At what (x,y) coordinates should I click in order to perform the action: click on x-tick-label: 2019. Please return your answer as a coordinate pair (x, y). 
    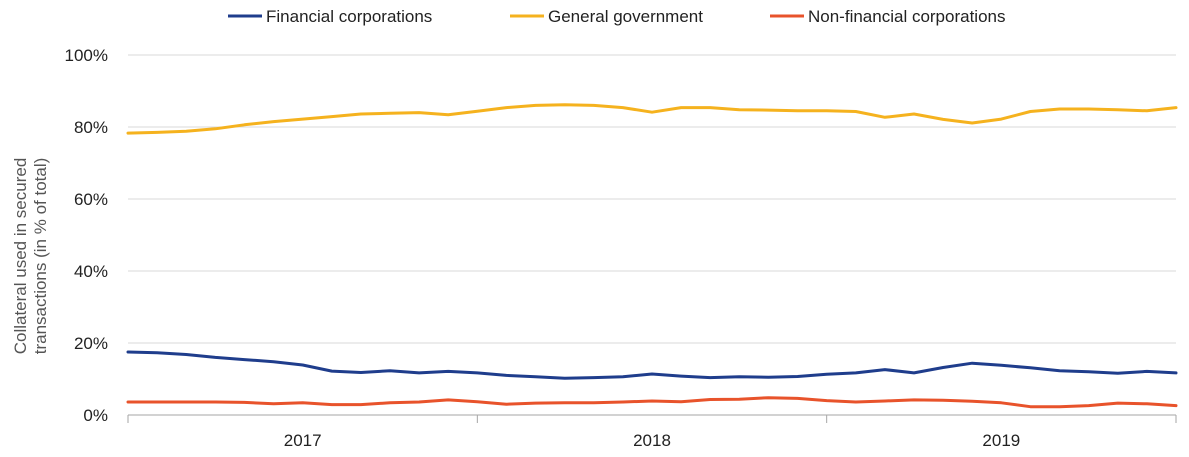
    Looking at the image, I should click on (1001, 440).